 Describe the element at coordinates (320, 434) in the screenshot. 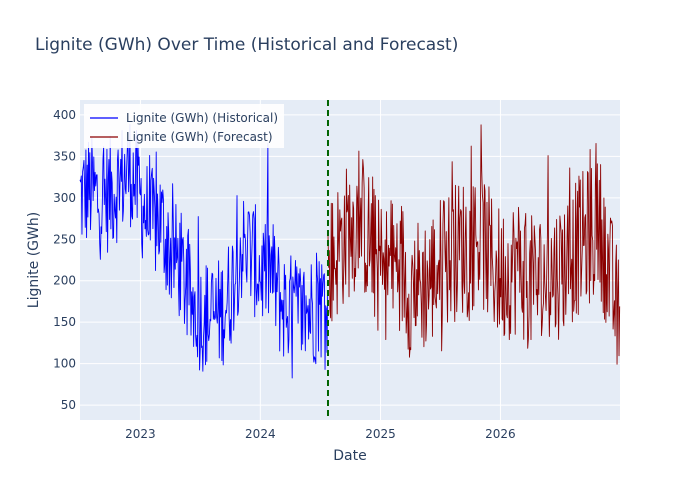

I see `x-tick-labels: 2023 2024 2025 2026` at that location.